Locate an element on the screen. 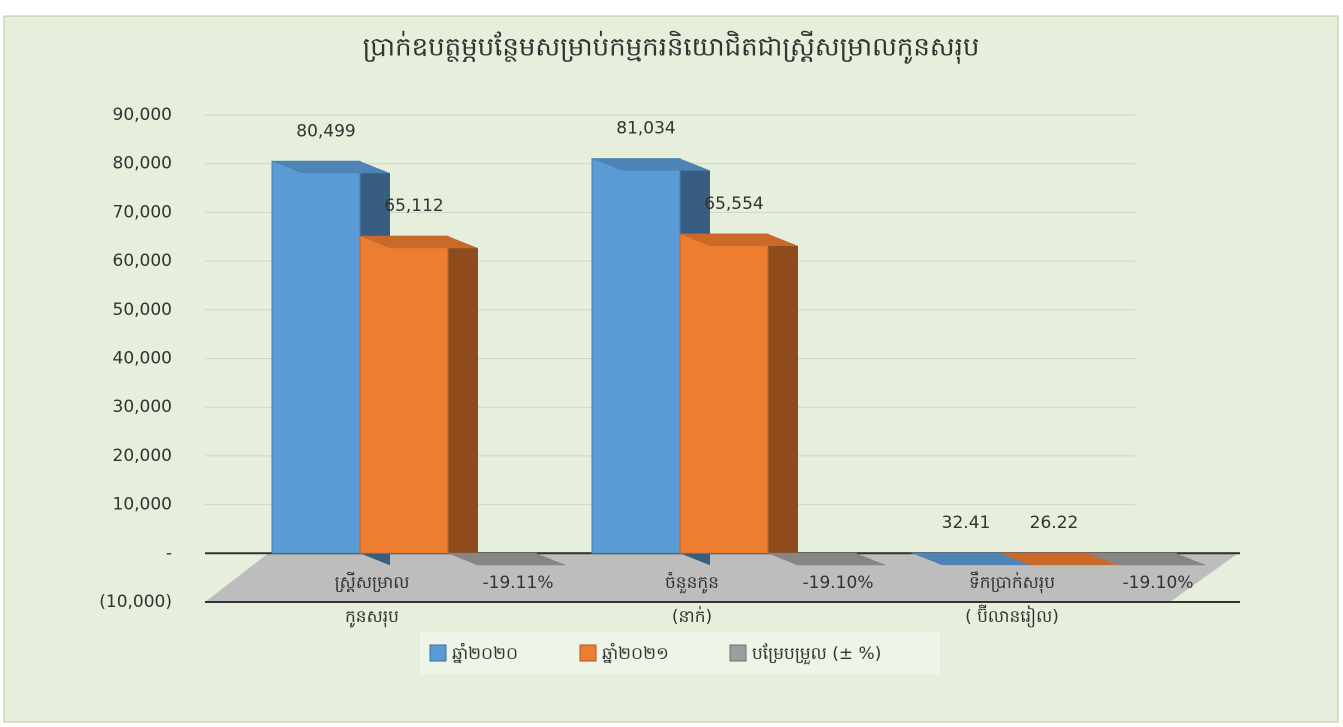  y-tick-label: 60,000 is located at coordinates (142, 261).